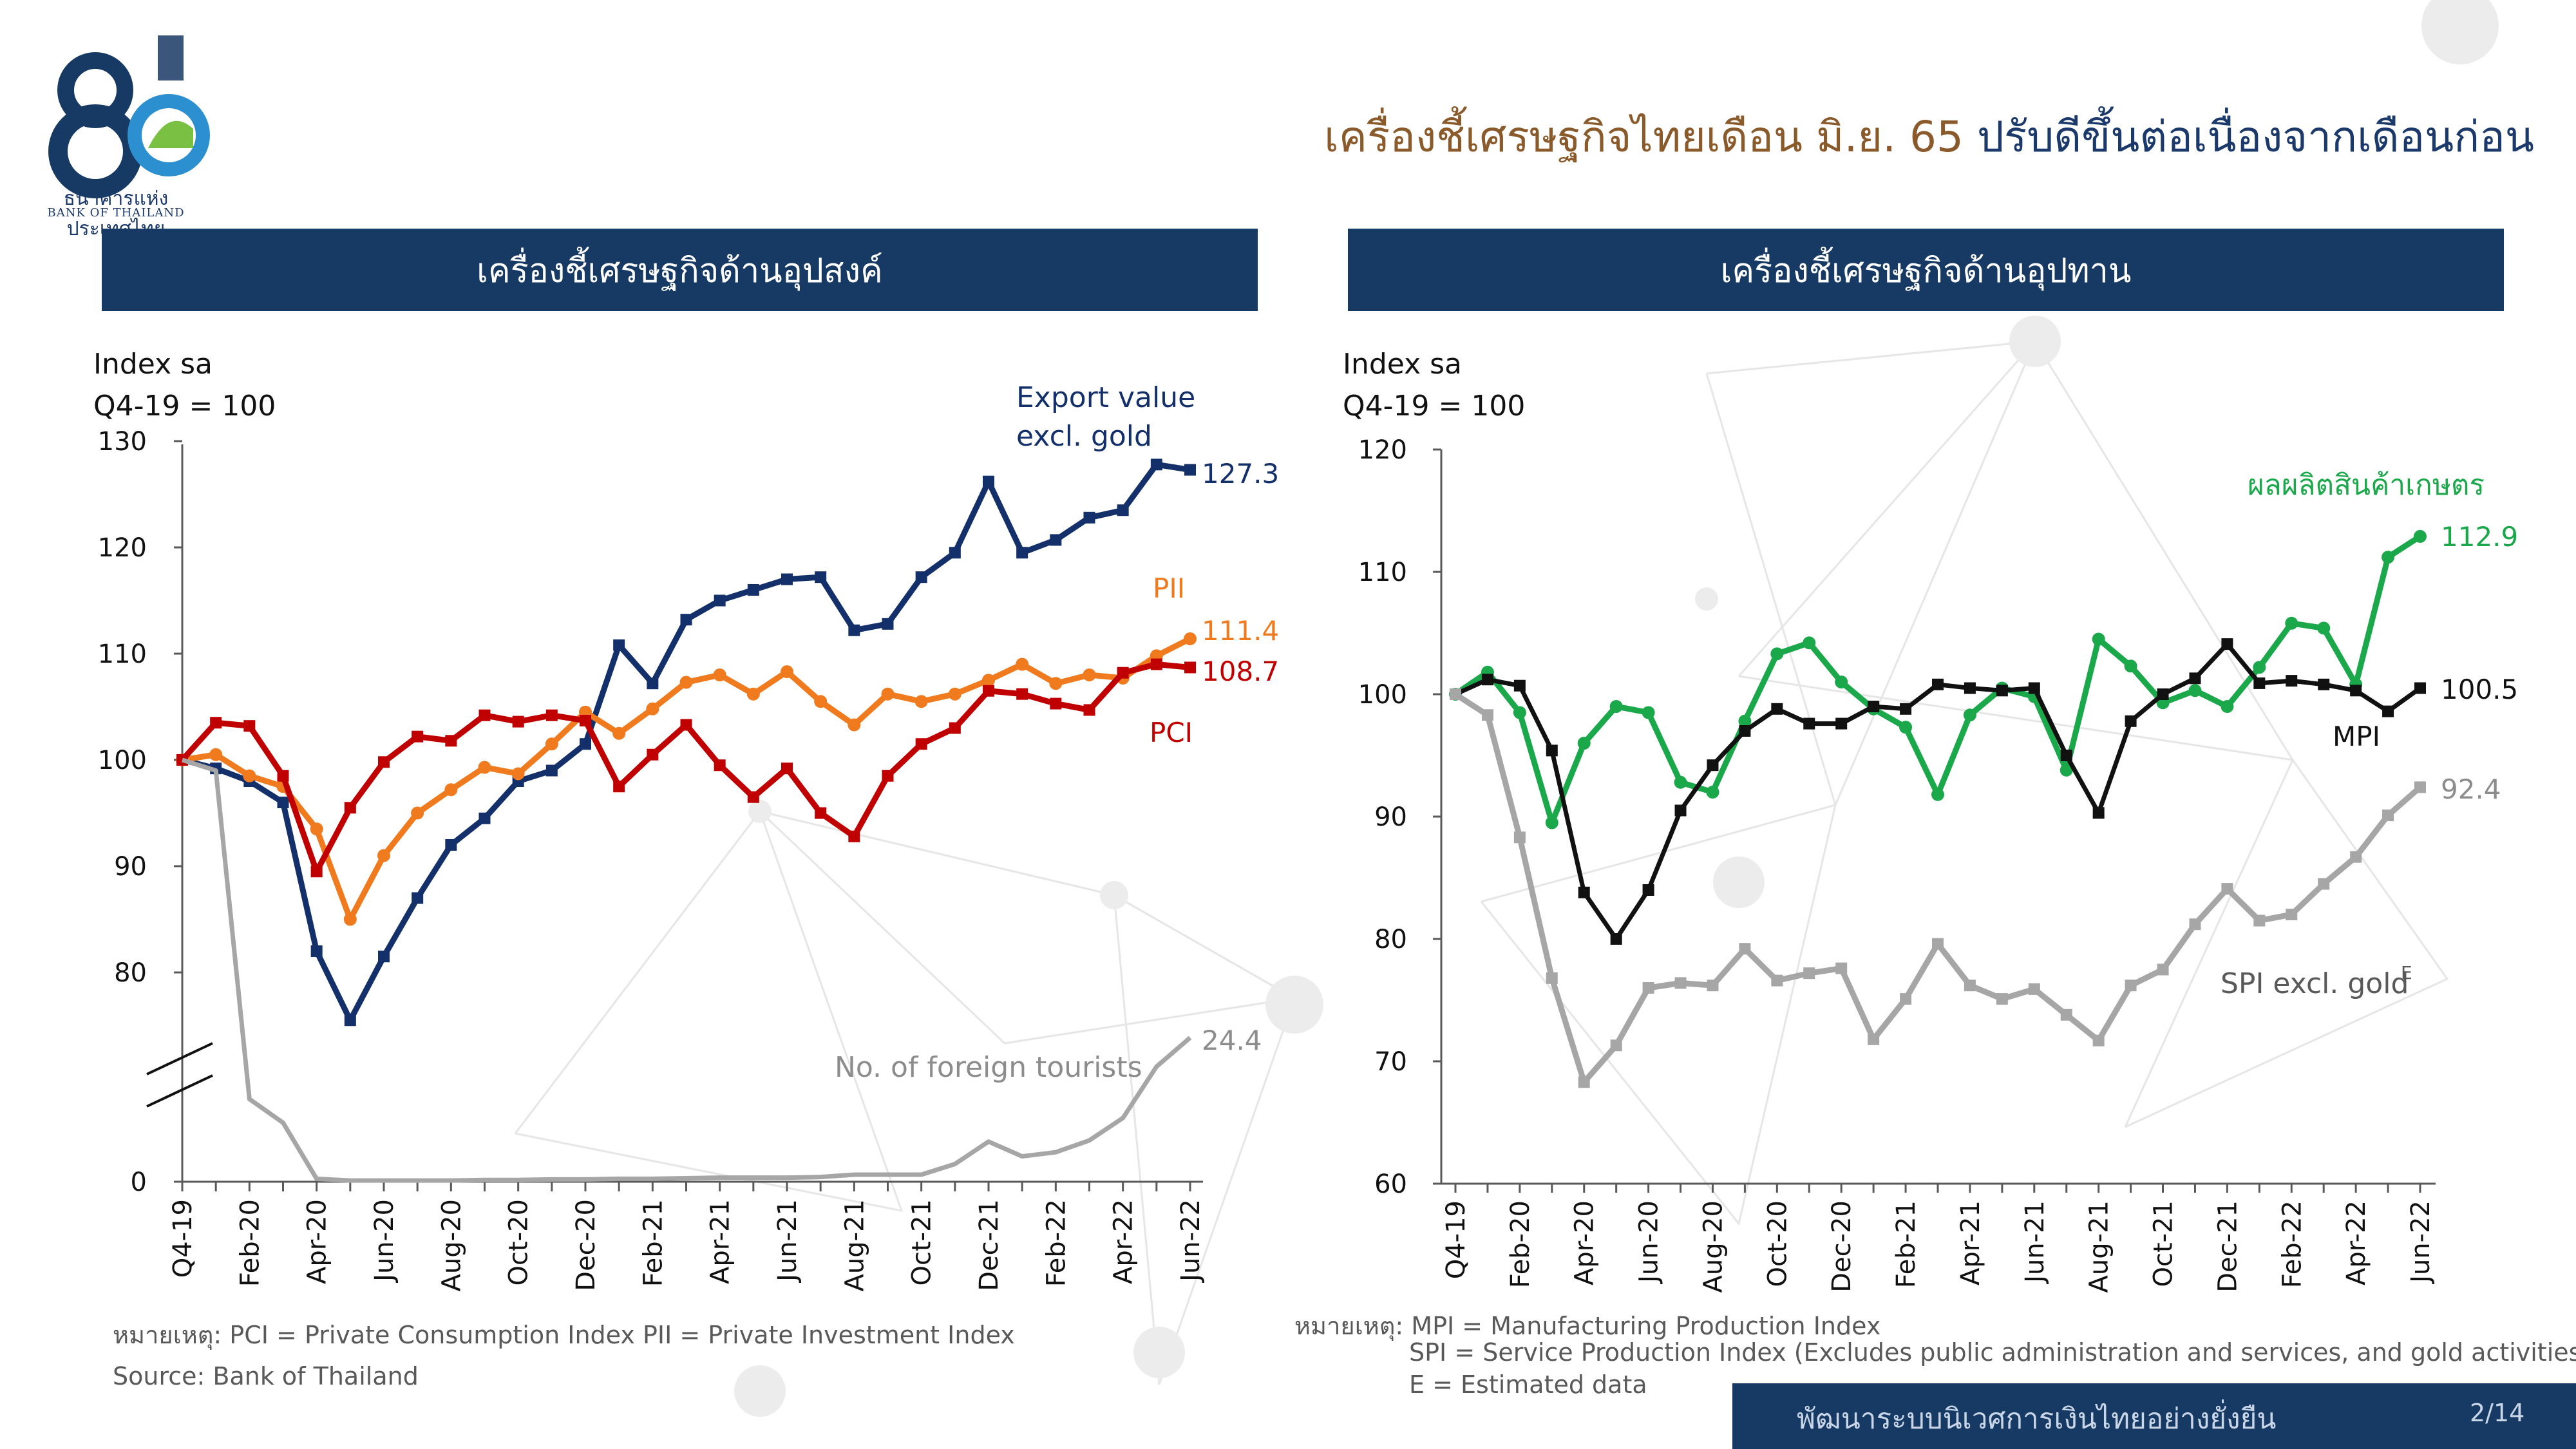 The height and width of the screenshot is (1449, 2576). What do you see at coordinates (1240, 671) in the screenshot?
I see `end-label-pci: 108.7` at bounding box center [1240, 671].